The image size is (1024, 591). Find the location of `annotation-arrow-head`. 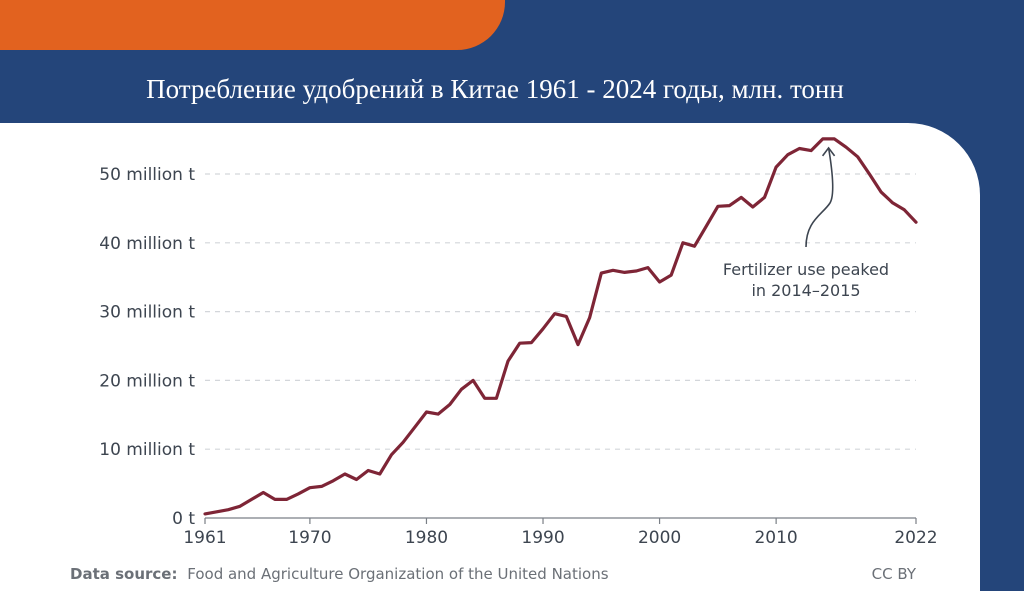

annotation-arrow-head is located at coordinates (828, 151).